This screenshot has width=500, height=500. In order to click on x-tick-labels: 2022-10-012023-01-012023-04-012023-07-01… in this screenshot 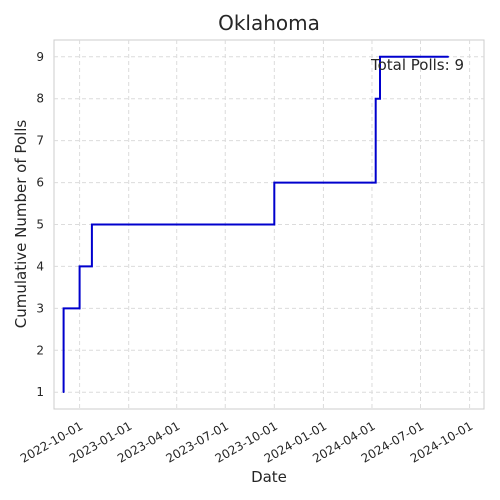, I will do `click(246, 442)`.